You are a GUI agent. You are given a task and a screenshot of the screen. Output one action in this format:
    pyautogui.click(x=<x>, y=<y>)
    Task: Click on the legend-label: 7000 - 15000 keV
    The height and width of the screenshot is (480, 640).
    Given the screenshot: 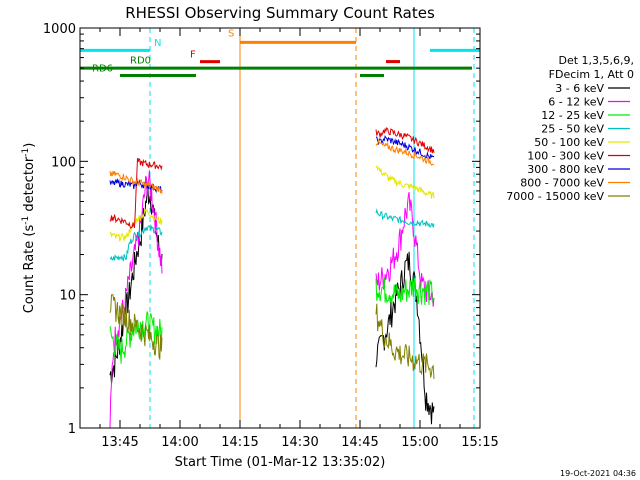 What is the action you would take?
    pyautogui.click(x=555, y=196)
    